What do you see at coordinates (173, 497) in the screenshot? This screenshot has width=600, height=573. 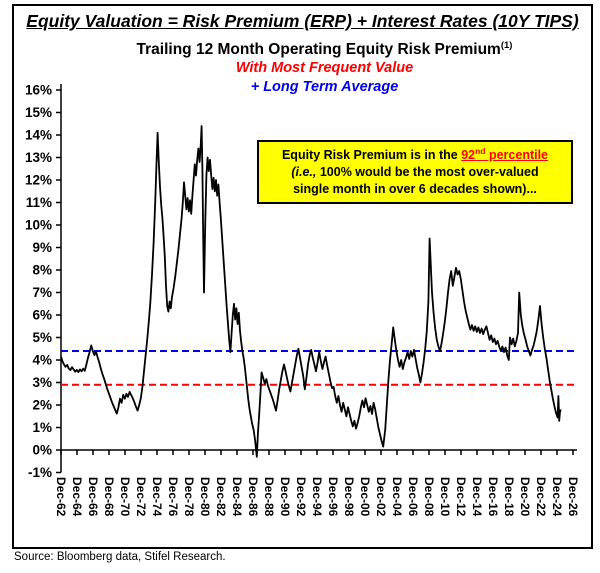 I see `svg-text: Dec-76` at bounding box center [173, 497].